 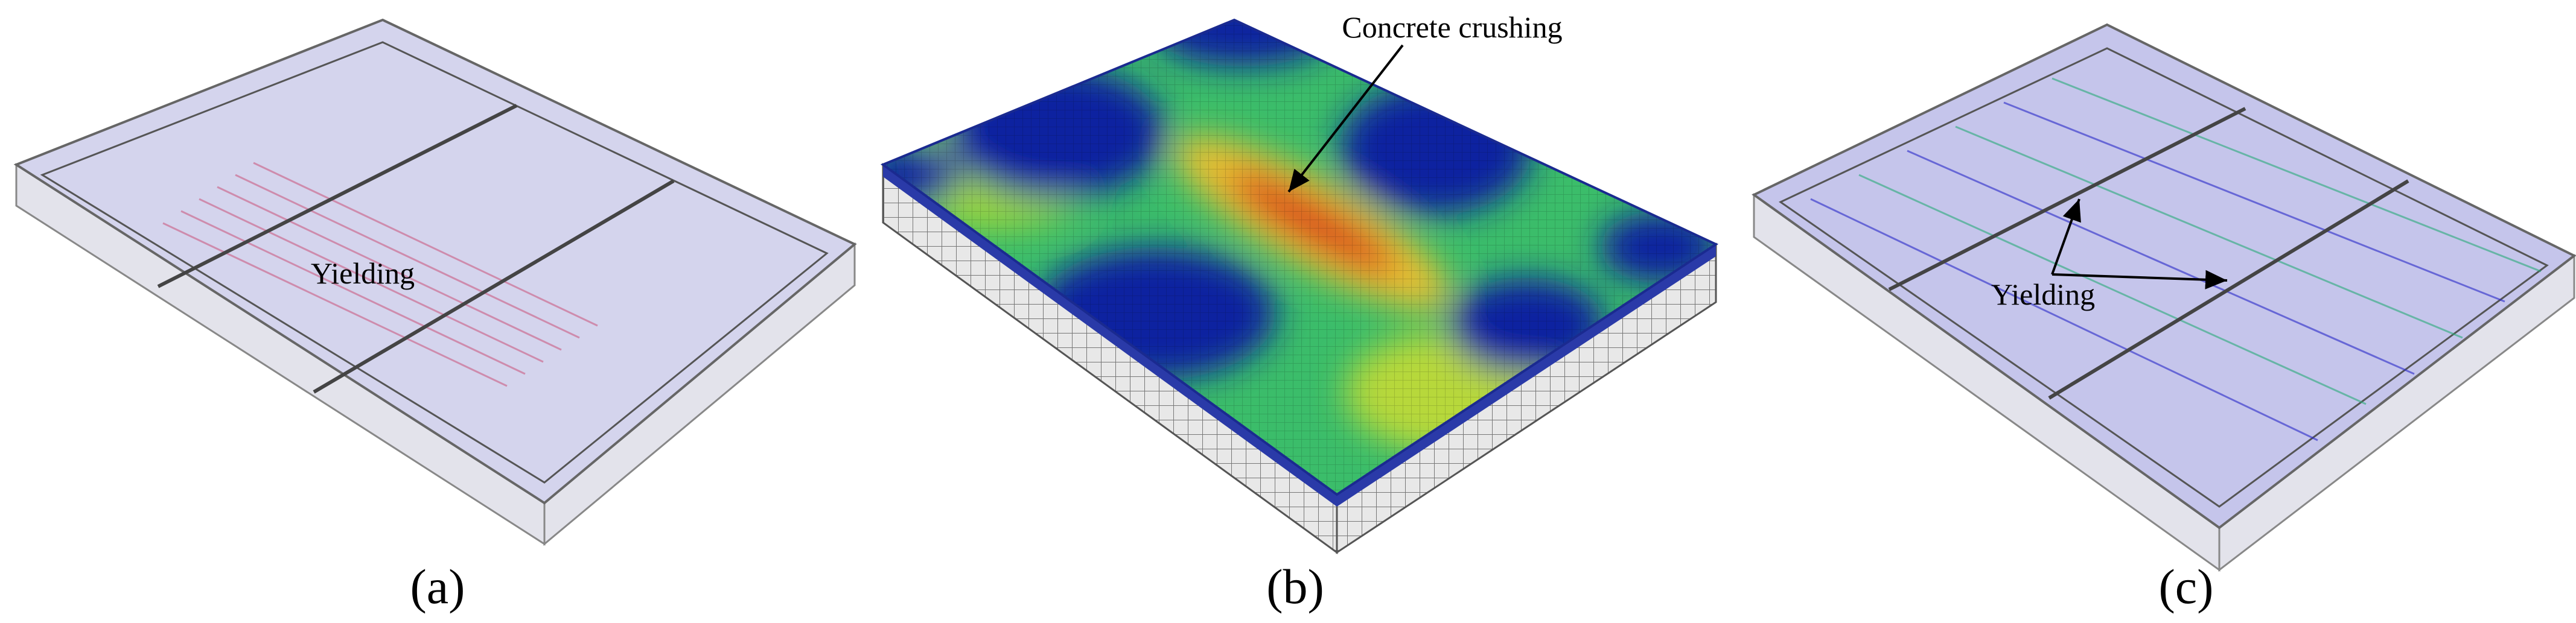 I want to click on panel-label: (b), so click(x=1295, y=586).